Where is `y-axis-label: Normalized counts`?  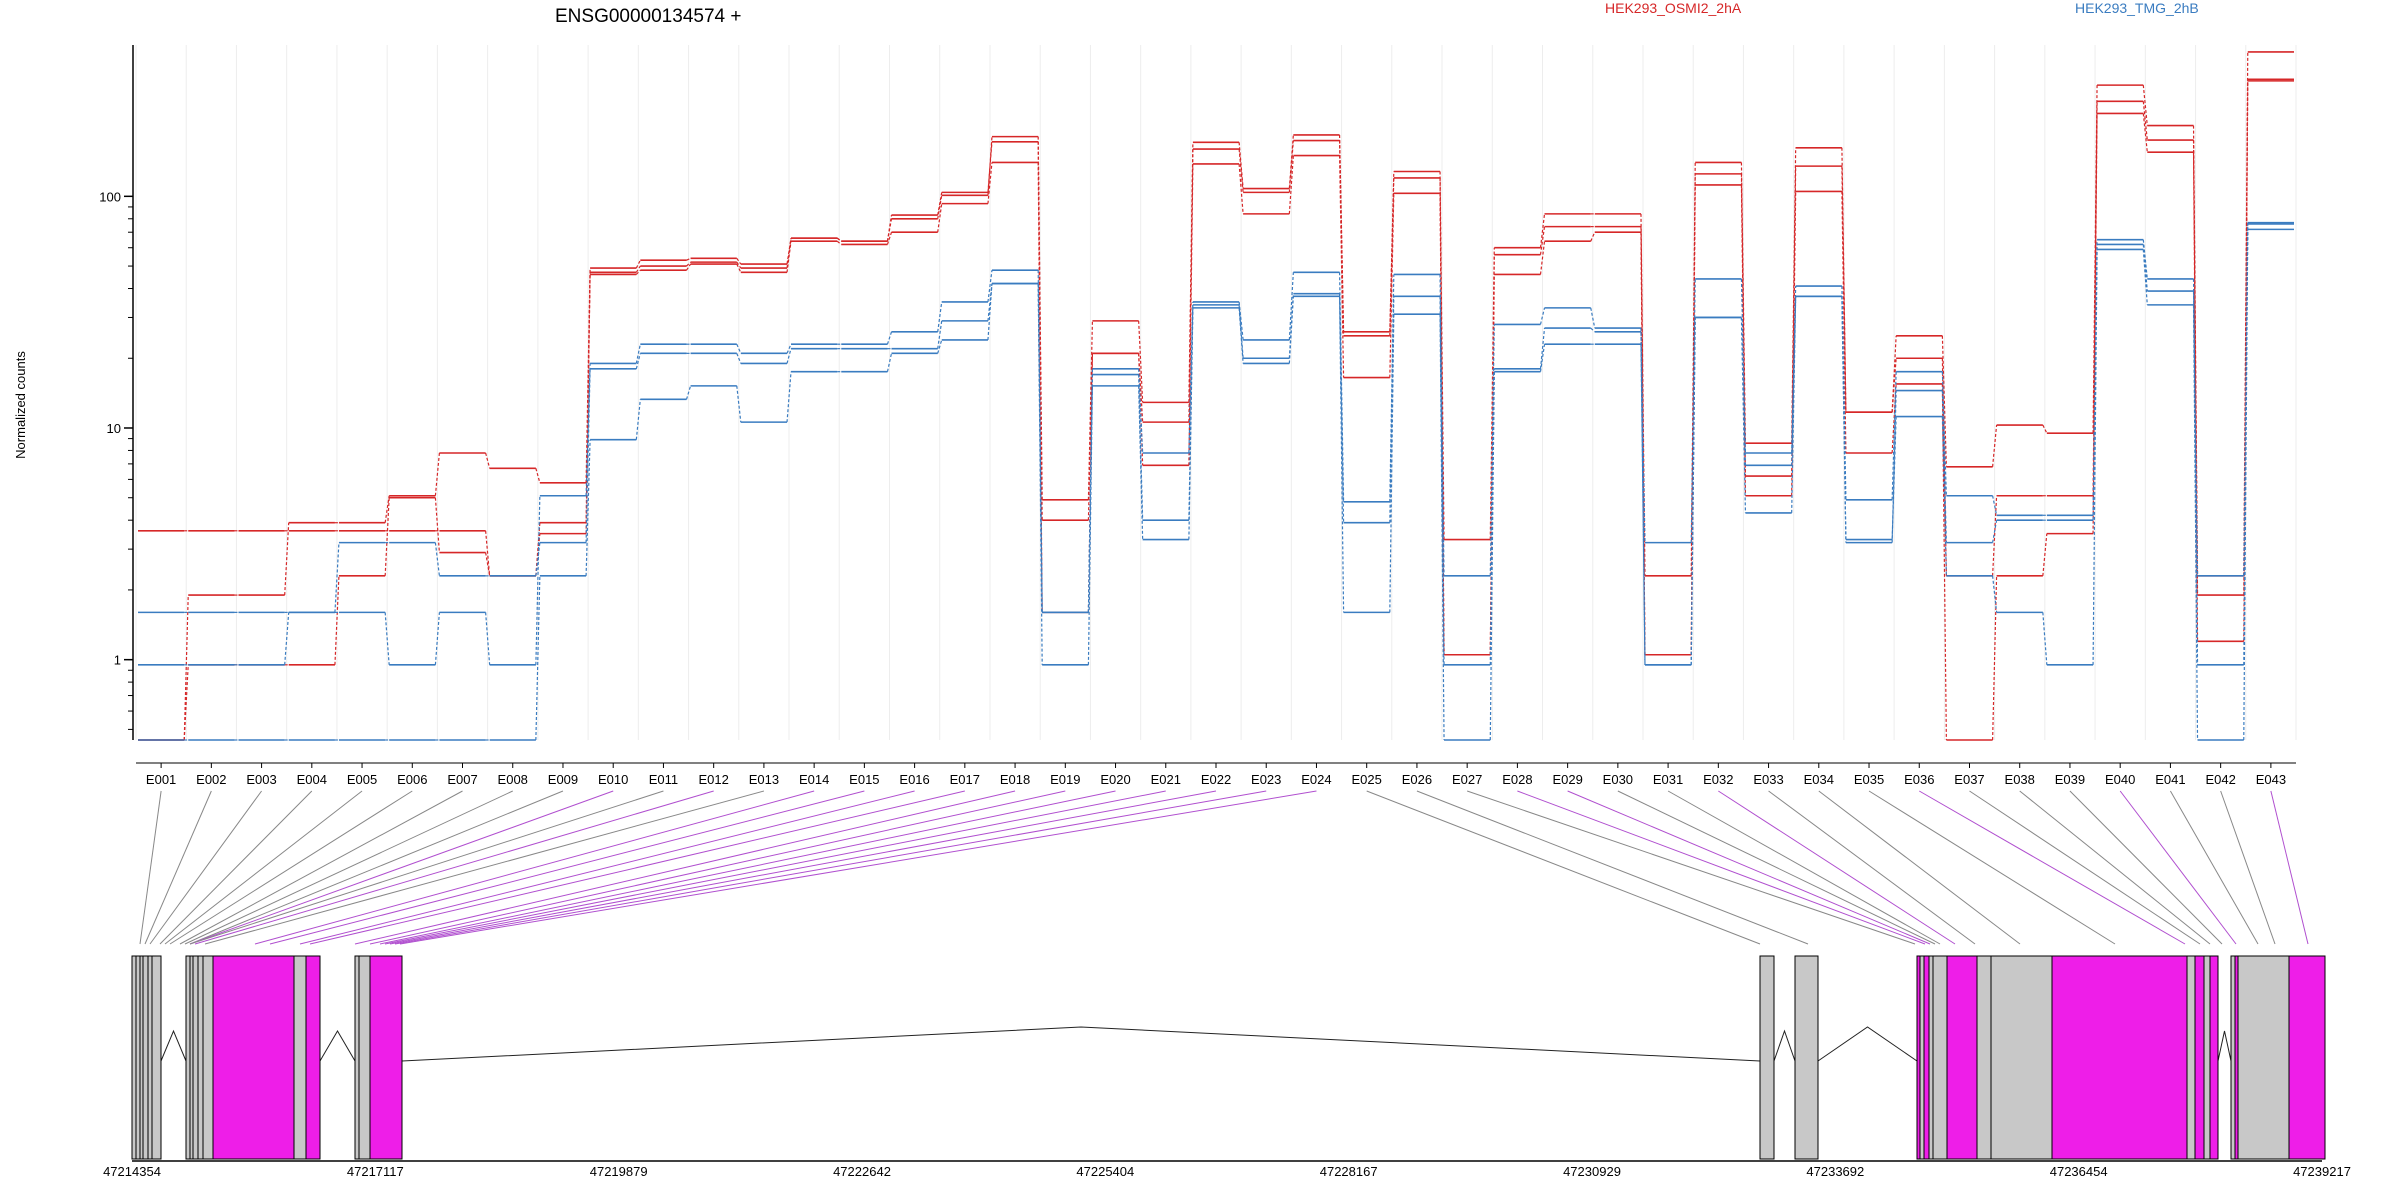
y-axis-label: Normalized counts is located at coordinates (20, 405).